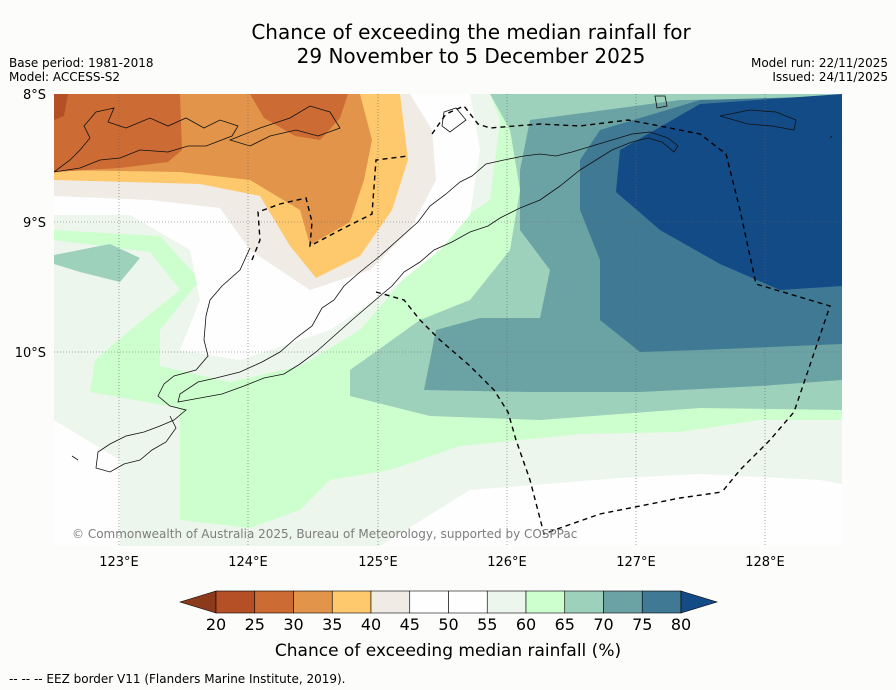 The image size is (896, 690). I want to click on band-25-30-west, so click(118, 133).